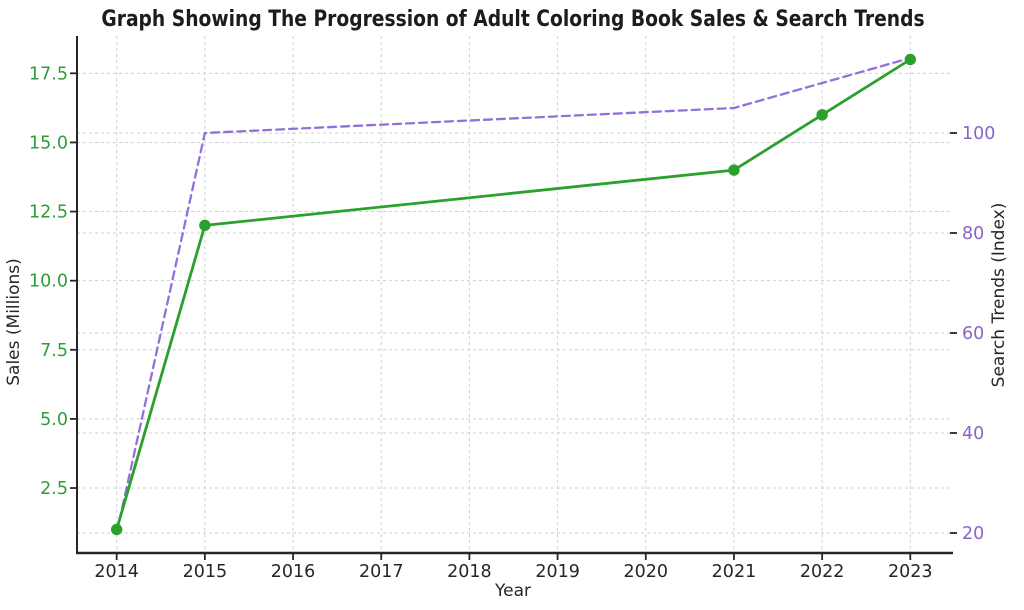  Describe the element at coordinates (973, 434) in the screenshot. I see `right-tick-label: 40` at that location.